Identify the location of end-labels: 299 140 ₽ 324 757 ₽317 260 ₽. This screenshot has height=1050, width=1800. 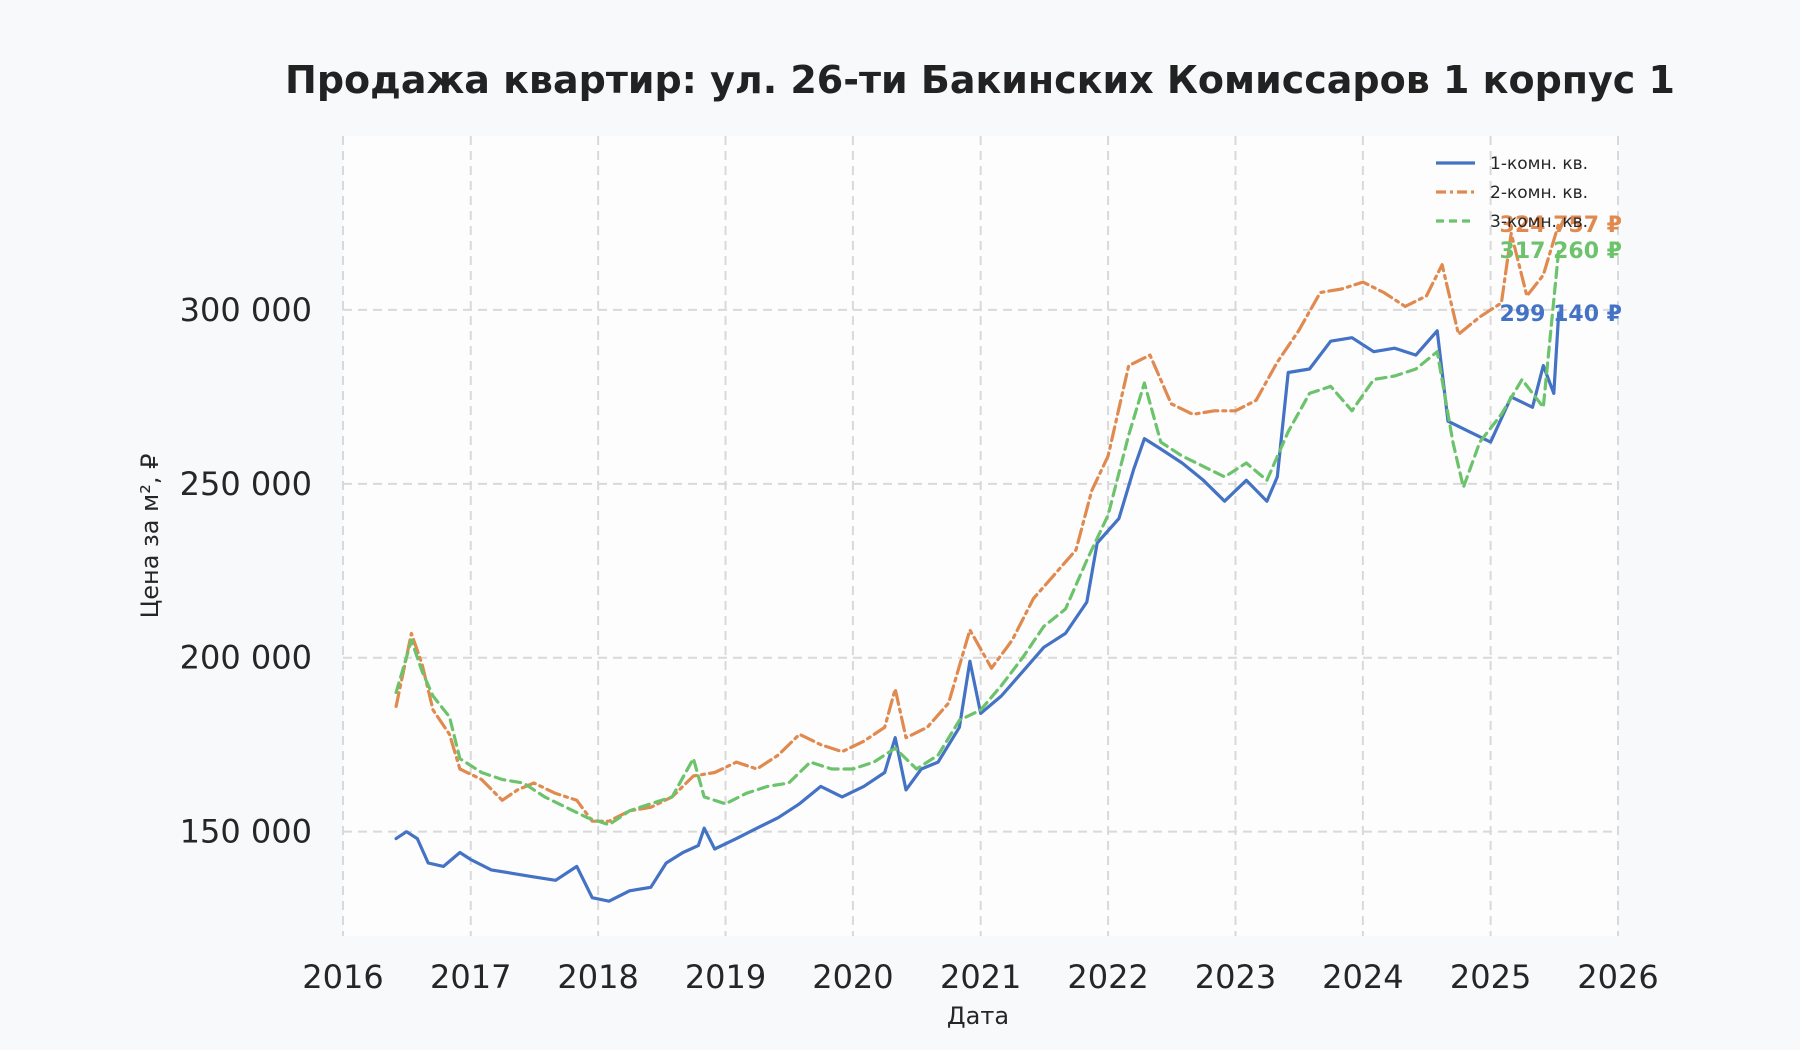
(1561, 270).